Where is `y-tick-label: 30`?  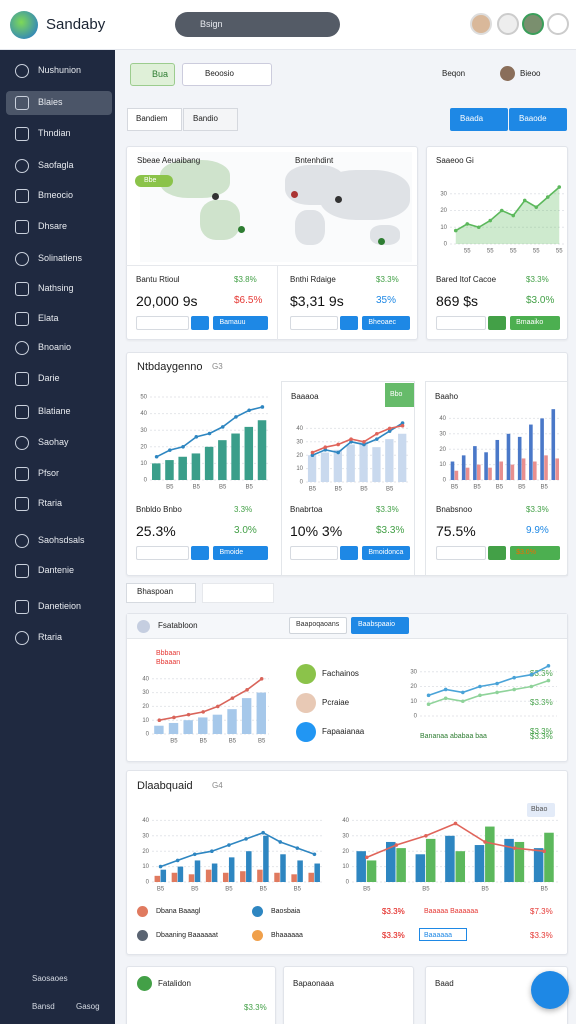 y-tick-label: 30 is located at coordinates (145, 693).